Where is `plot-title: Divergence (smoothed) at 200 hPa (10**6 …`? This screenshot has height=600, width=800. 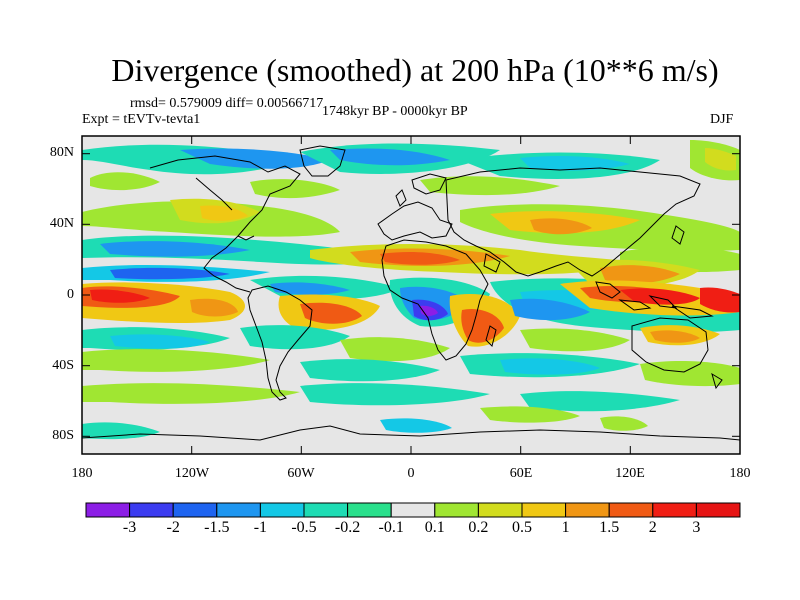
plot-title: Divergence (smoothed) at 200 hPa (10**6 … is located at coordinates (415, 70).